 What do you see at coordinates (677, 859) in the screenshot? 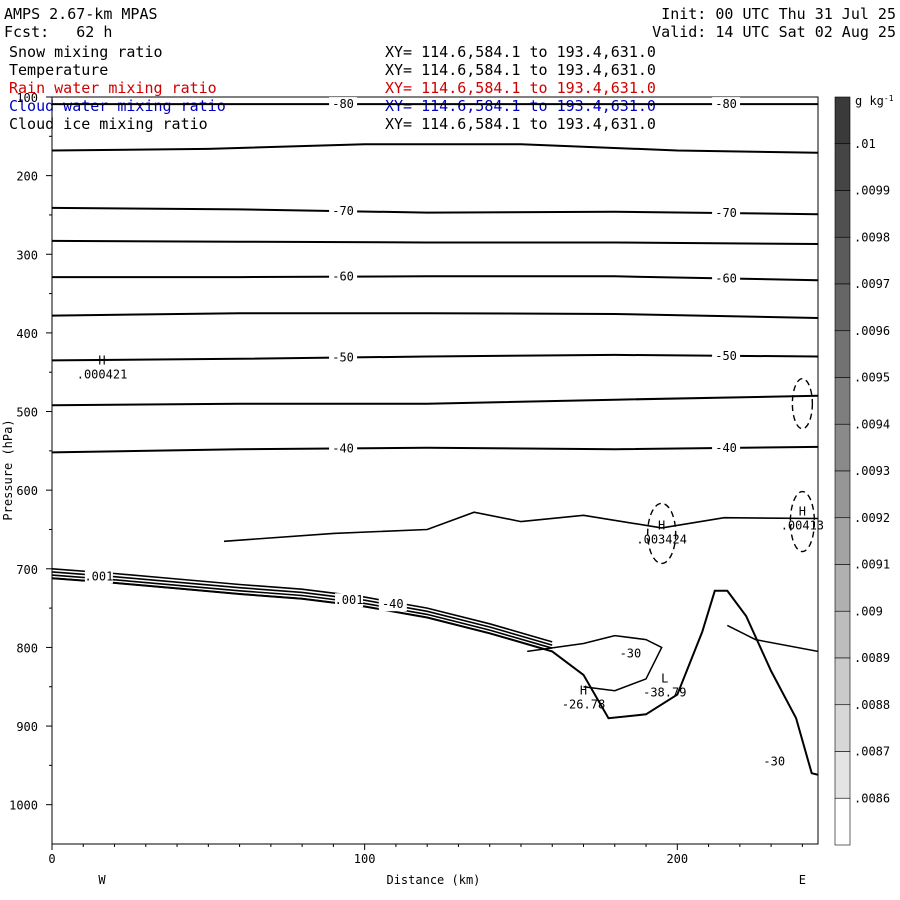
I see `x-tick-label: 200` at bounding box center [677, 859].